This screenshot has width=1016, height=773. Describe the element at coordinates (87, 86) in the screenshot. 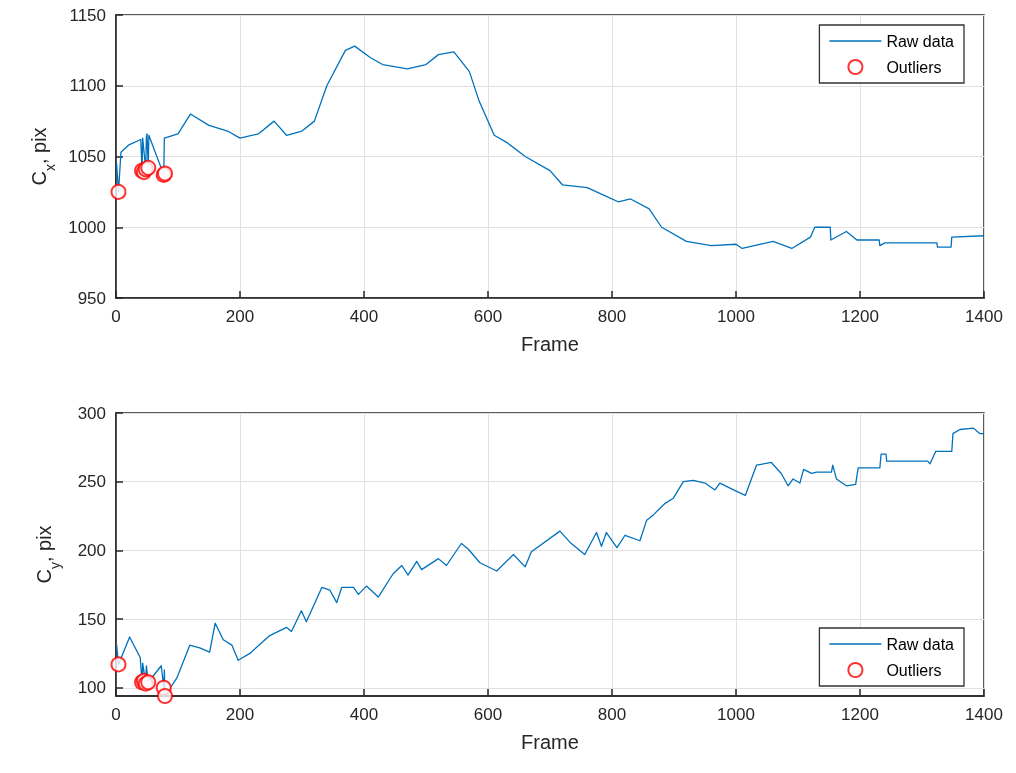

I see `y-tick-label: 1100` at that location.